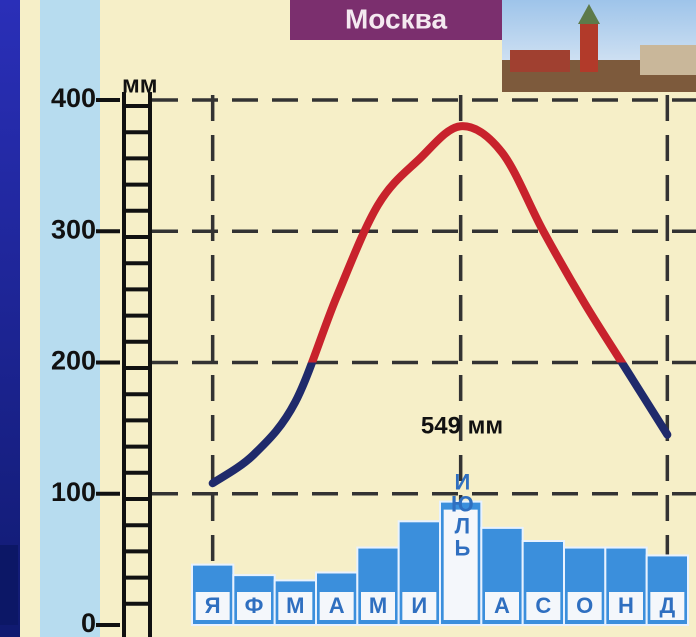 Image resolution: width=696 pixels, height=637 pixels. What do you see at coordinates (462, 514) in the screenshot?
I see `x-tick-label: ИЮЛЬ` at bounding box center [462, 514].